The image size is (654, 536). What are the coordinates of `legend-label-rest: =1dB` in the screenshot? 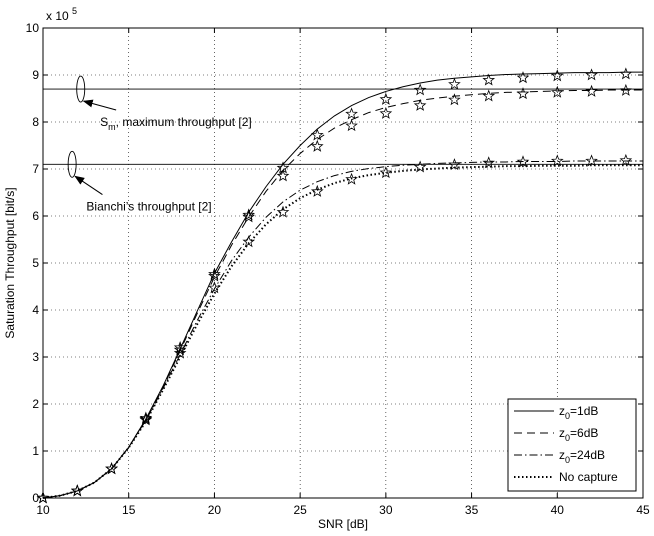 It's located at (584, 411).